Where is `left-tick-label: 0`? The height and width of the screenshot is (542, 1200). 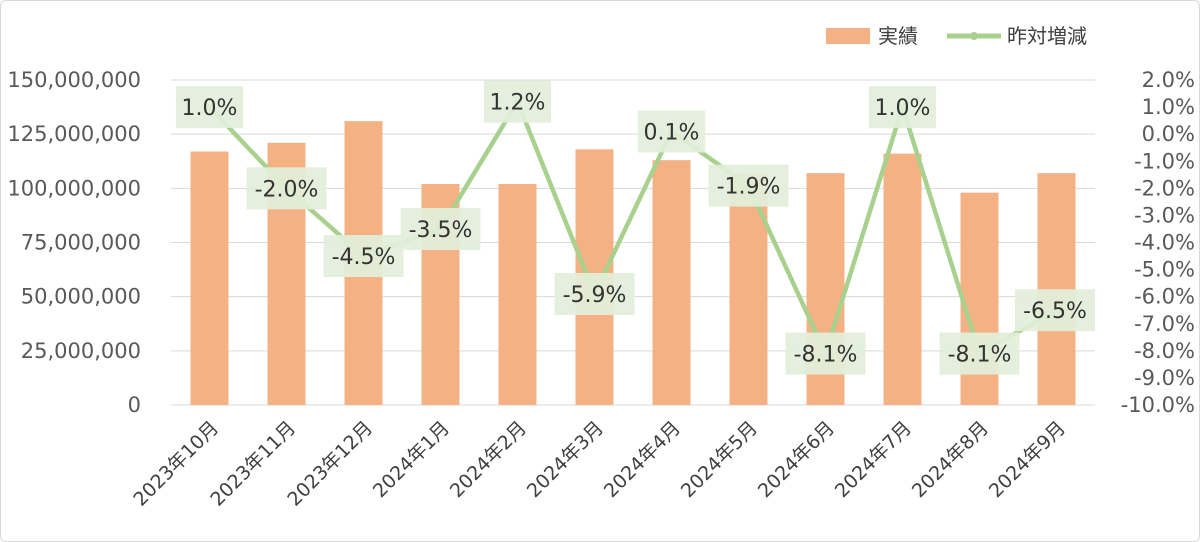
left-tick-label: 0 is located at coordinates (134, 405).